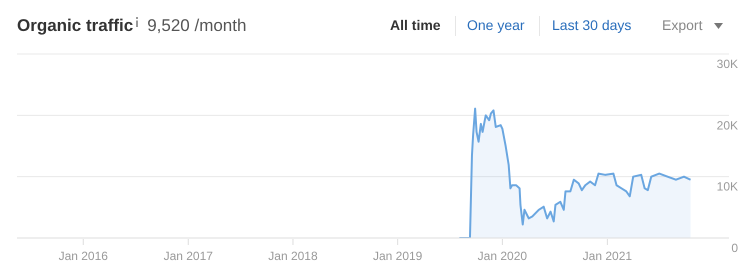 This screenshot has height=271, width=750. What do you see at coordinates (727, 187) in the screenshot?
I see `y-tick-label: 10K` at bounding box center [727, 187].